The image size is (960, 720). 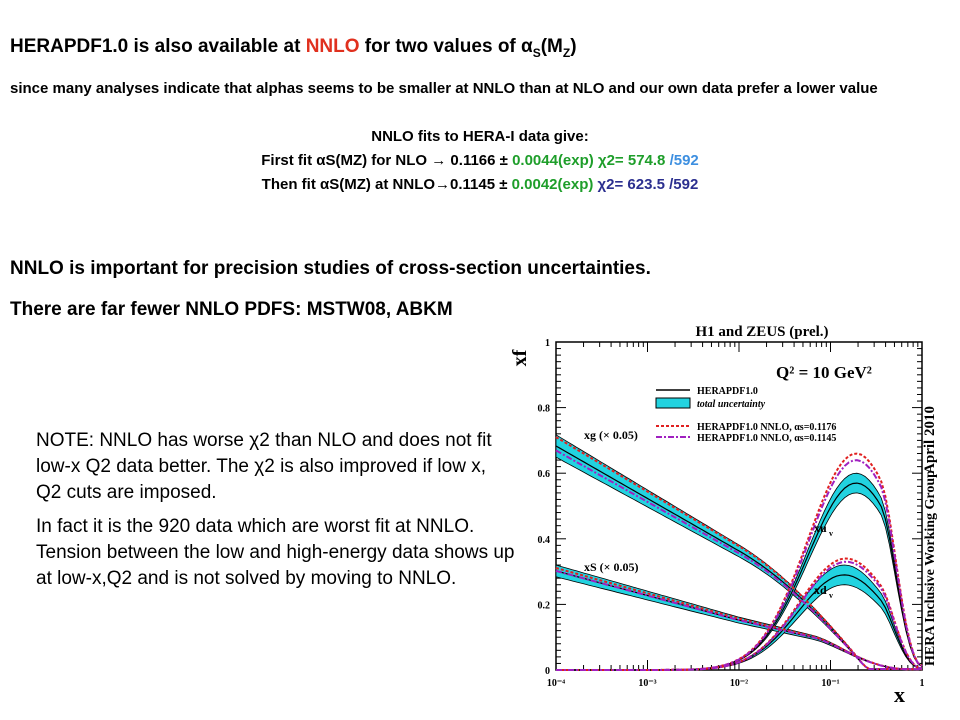 What do you see at coordinates (922, 683) in the screenshot?
I see `x-tick-label: 1` at bounding box center [922, 683].